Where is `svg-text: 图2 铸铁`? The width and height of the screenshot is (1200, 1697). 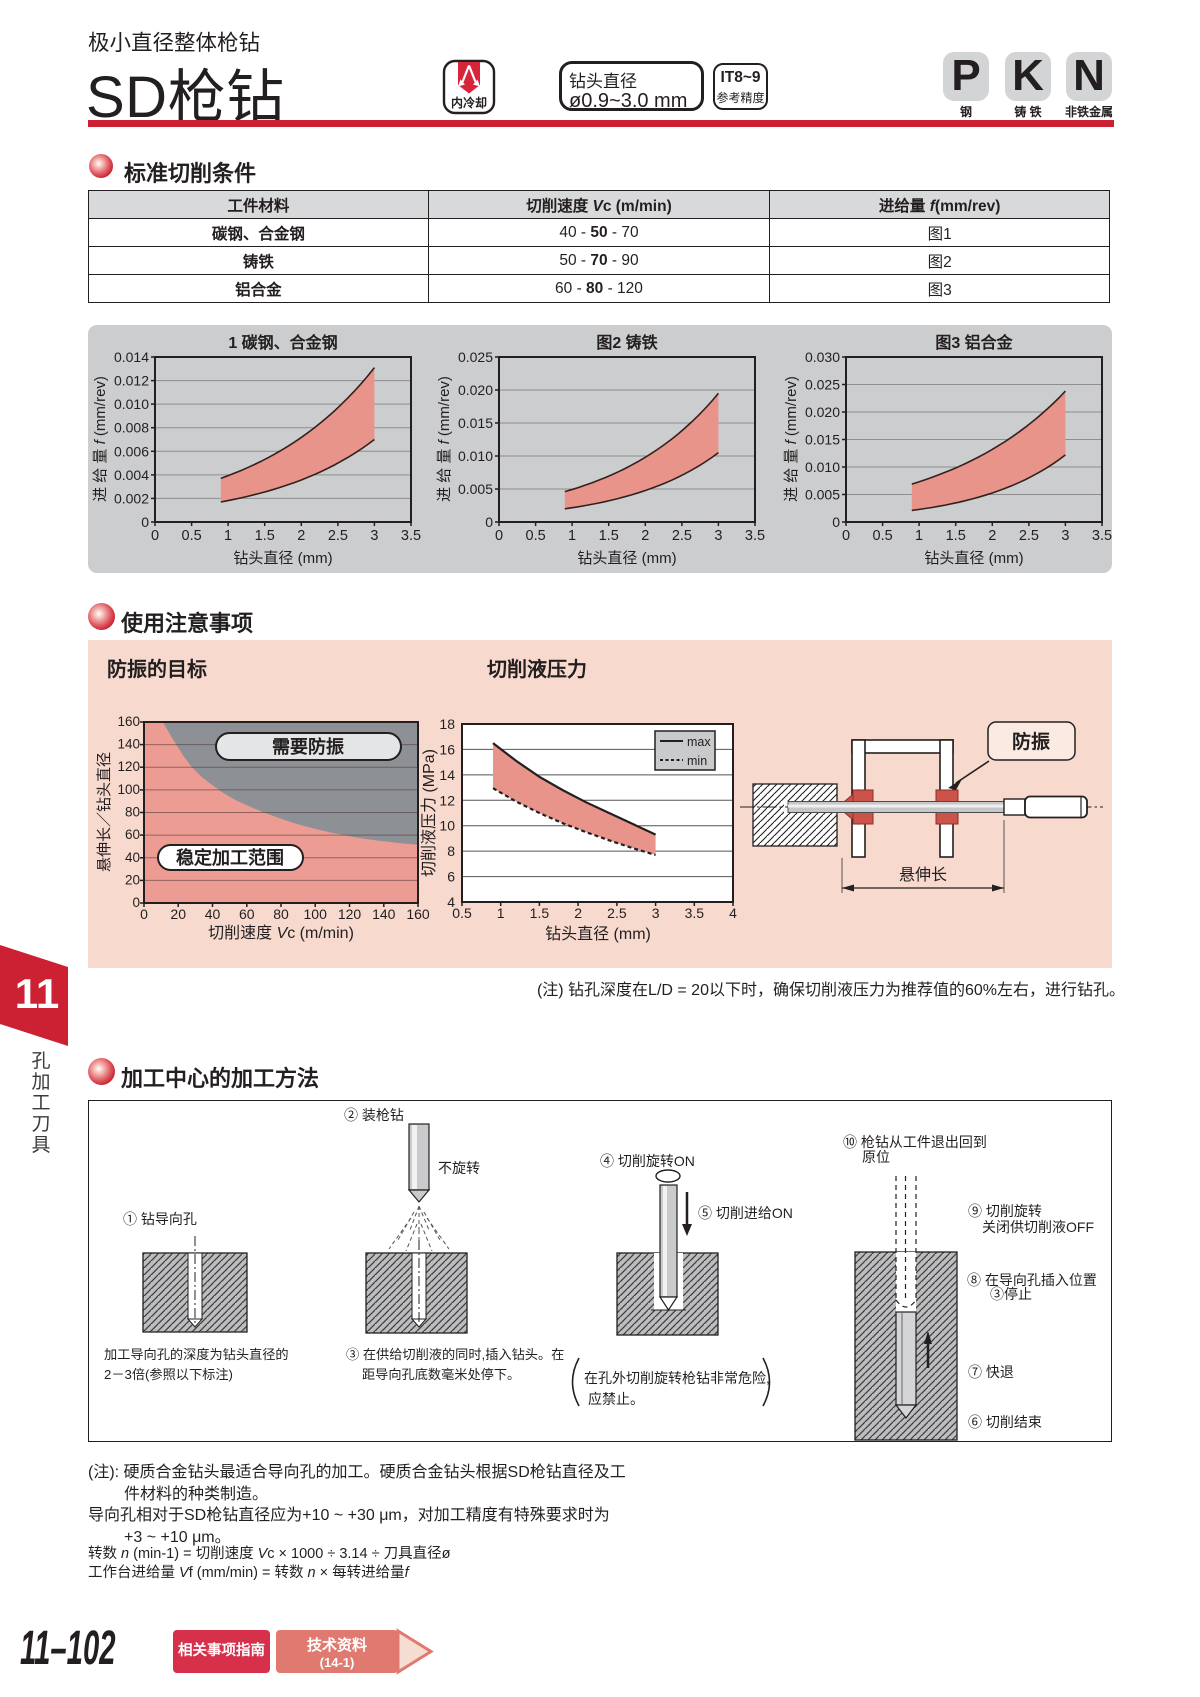
svg-text: 图2 铸铁 is located at coordinates (626, 342).